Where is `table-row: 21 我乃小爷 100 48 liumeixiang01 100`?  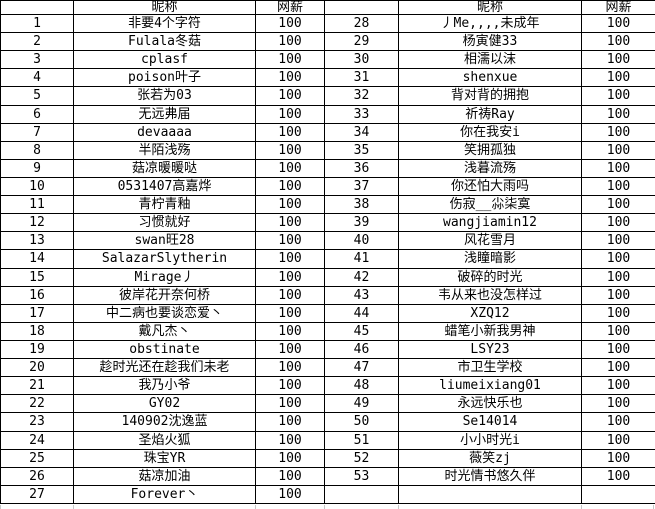
table-row: 21 我乃小爷 100 48 liumeixiang01 100 is located at coordinates (327, 386).